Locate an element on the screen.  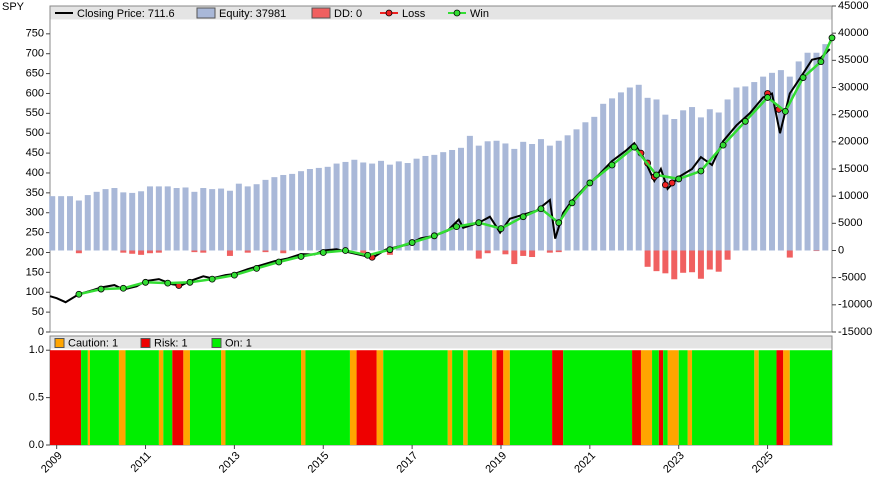
y-tick-label: -15000 is located at coordinates (855, 332).